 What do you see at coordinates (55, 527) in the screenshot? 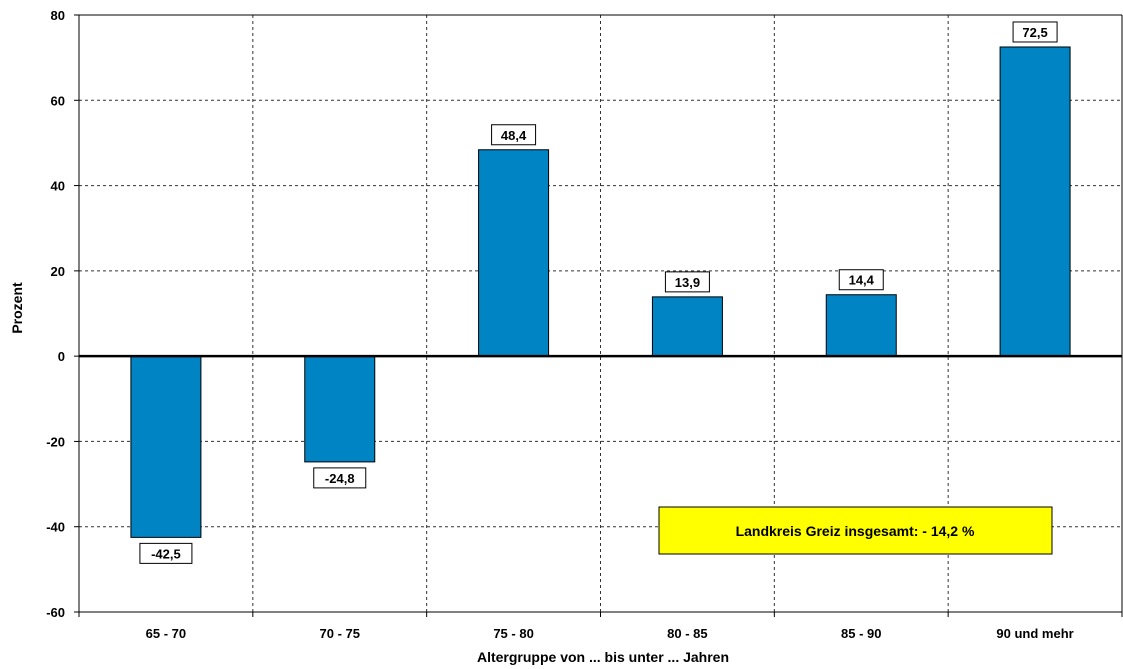
I see `y-tick-label: -40` at bounding box center [55, 527].